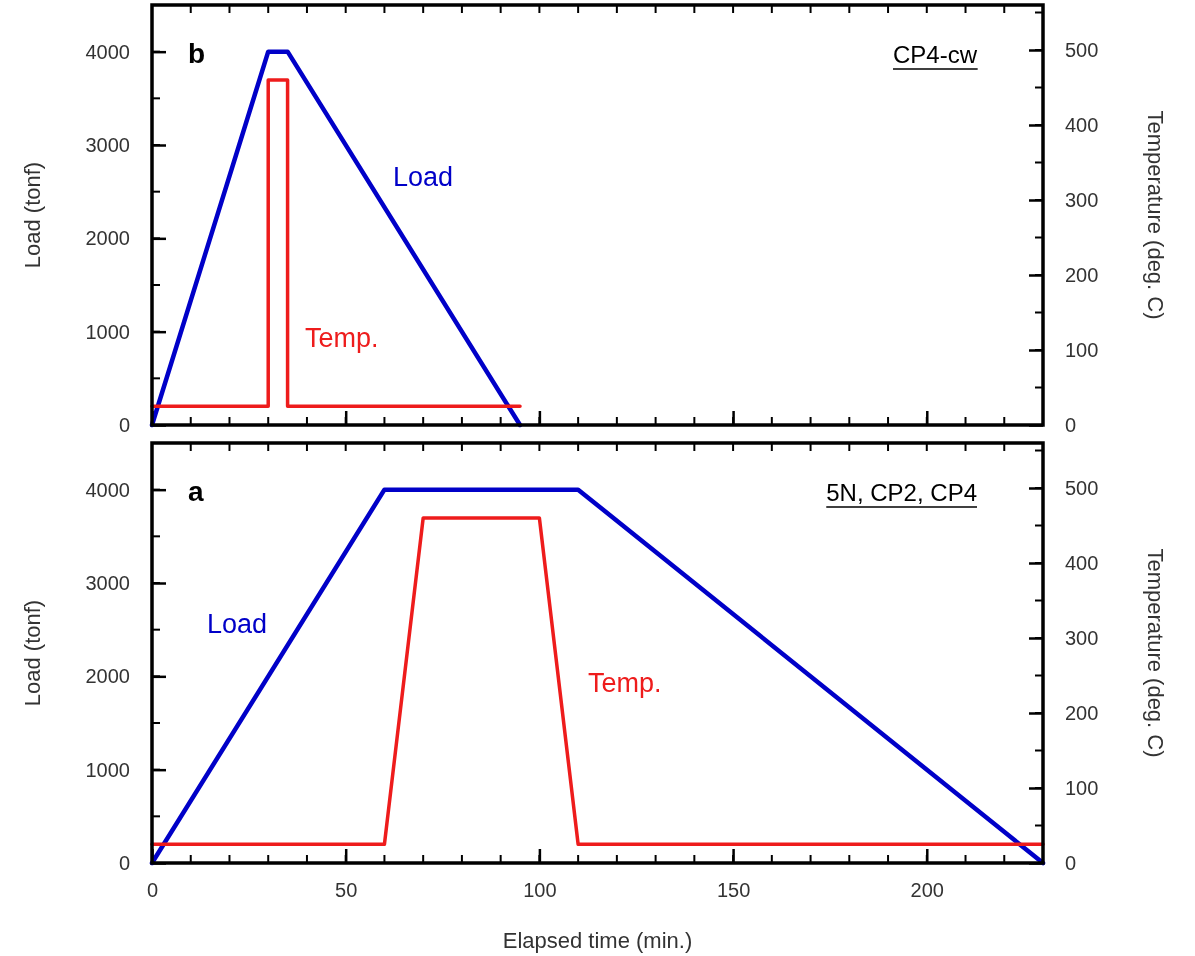 The image size is (1195, 956). Describe the element at coordinates (540, 890) in the screenshot. I see `x-tick-label: 100` at that location.